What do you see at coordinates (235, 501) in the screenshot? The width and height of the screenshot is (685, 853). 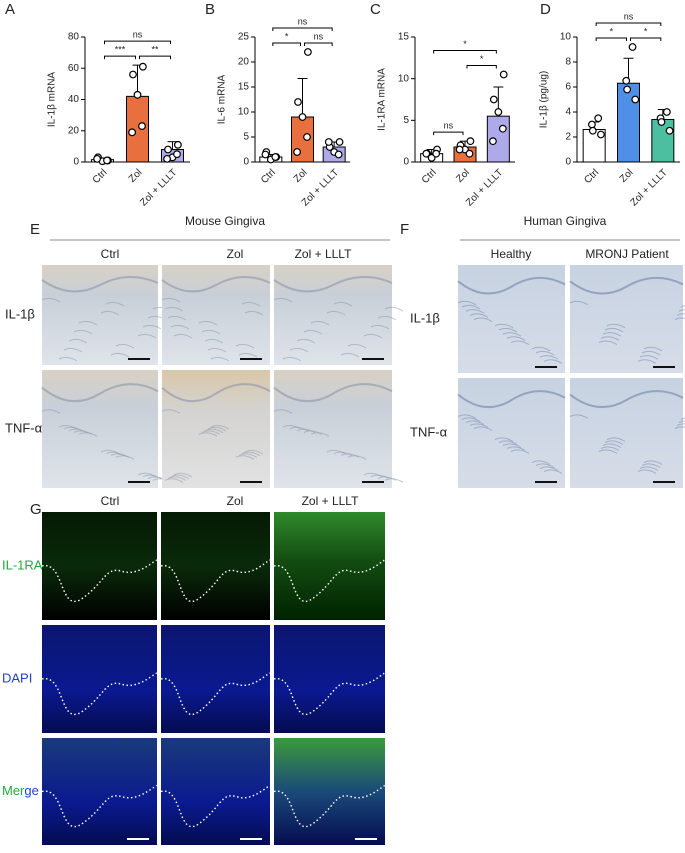 I see `column-header: Zol` at bounding box center [235, 501].